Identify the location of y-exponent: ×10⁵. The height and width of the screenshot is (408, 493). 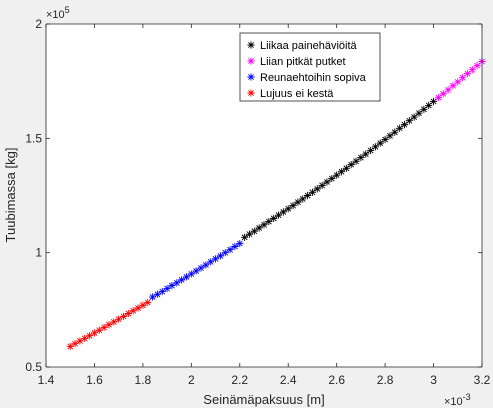
(58, 13).